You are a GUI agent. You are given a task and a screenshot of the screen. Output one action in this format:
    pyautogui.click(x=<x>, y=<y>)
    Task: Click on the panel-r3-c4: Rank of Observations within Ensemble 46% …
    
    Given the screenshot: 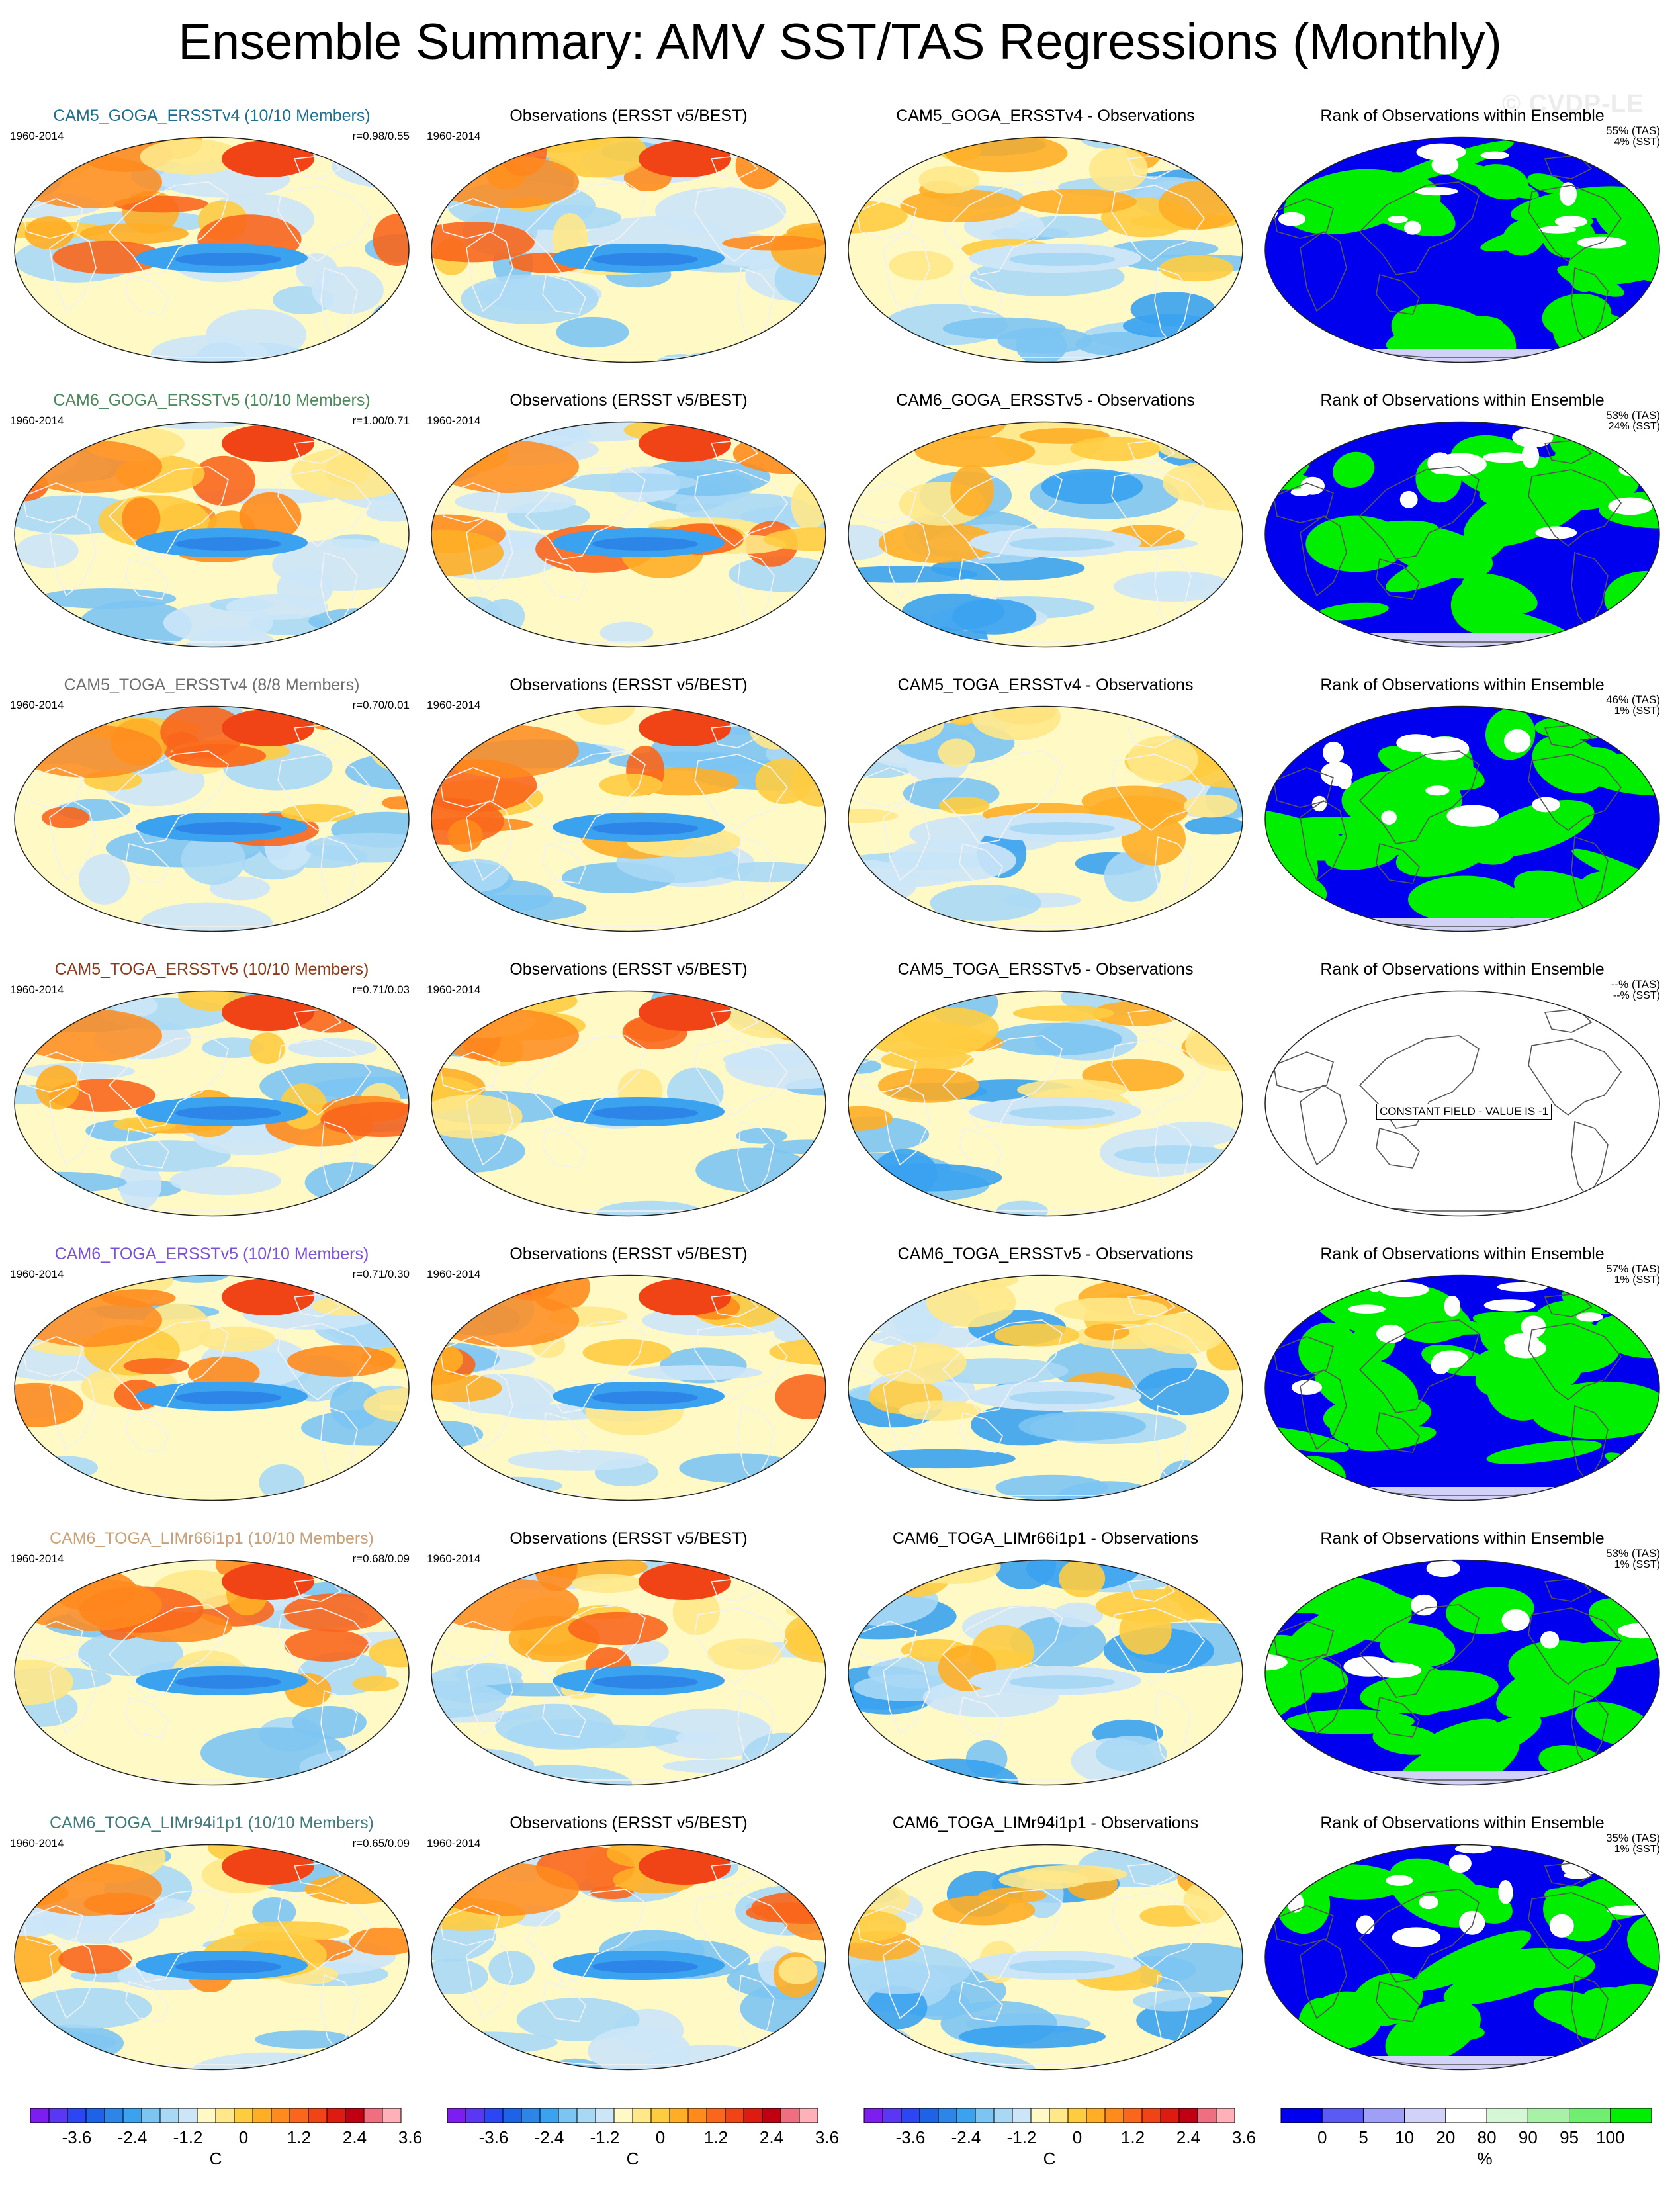 What is the action you would take?
    pyautogui.click(x=1462, y=807)
    